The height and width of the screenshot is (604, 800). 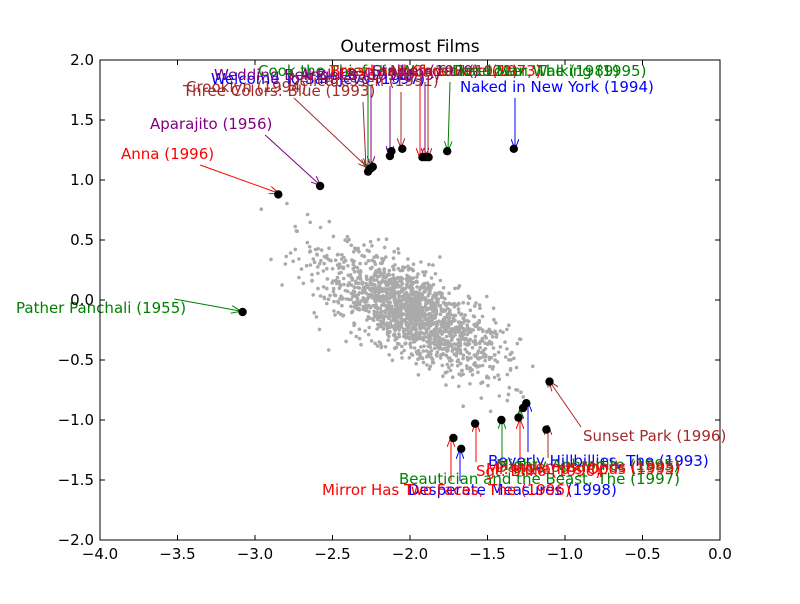 I want to click on annotation-label: Delicatessen (1991), so click(x=363, y=81).